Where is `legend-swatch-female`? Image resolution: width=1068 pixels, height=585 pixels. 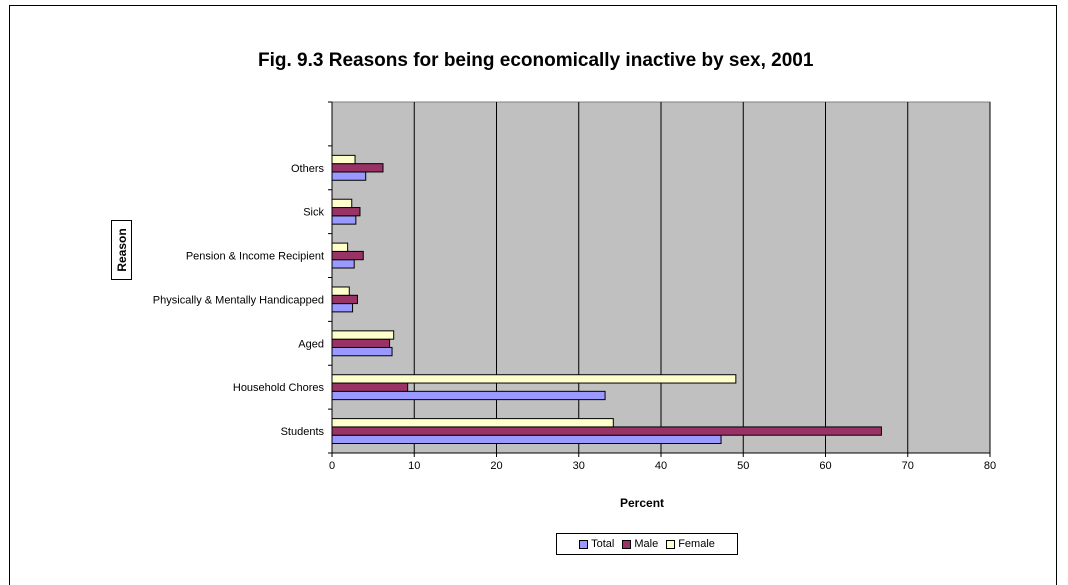
legend-swatch-female is located at coordinates (671, 544).